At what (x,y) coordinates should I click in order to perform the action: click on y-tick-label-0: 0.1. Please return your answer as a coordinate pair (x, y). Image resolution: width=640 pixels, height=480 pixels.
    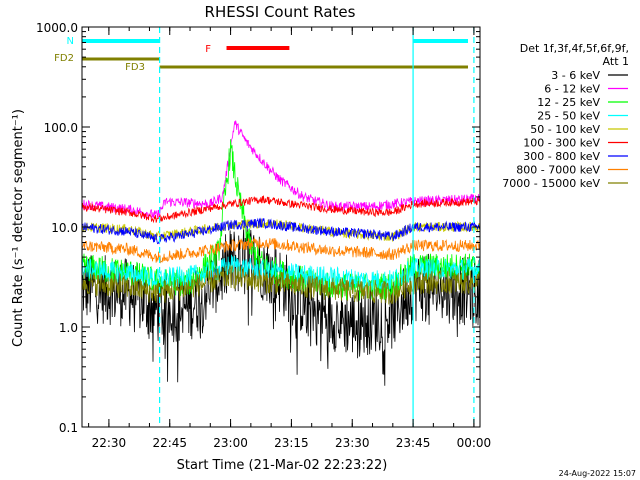
    Looking at the image, I should click on (68, 428).